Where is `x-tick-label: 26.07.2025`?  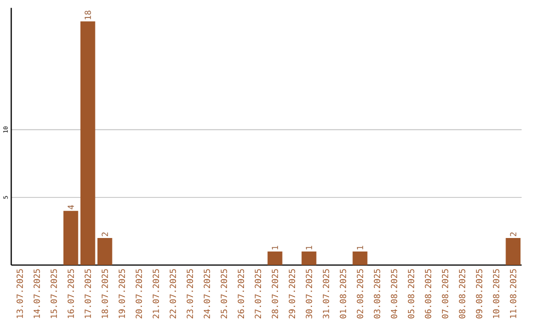
x-tick-label: 26.07.2025 is located at coordinates (241, 293).